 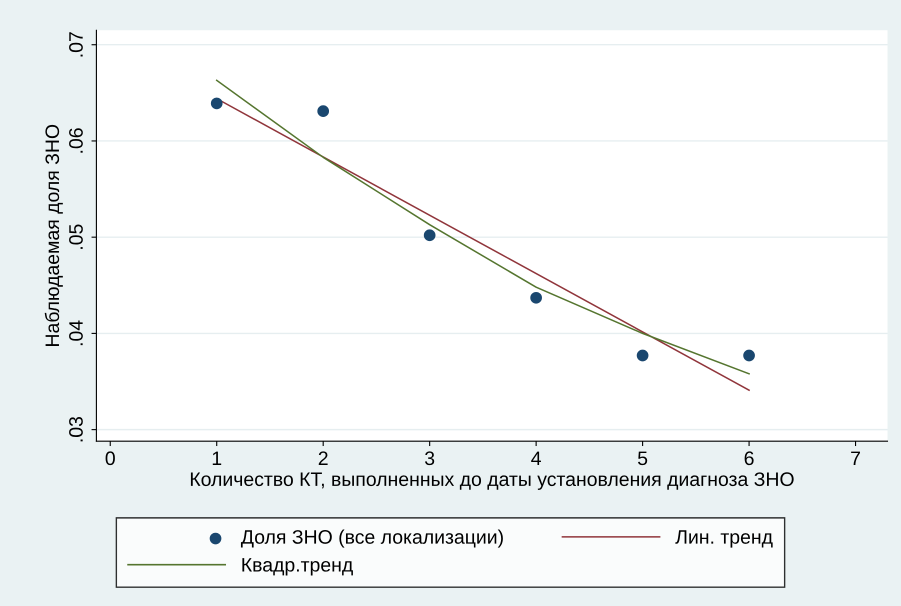 What do you see at coordinates (536, 458) in the screenshot?
I see `x-tick-label: 4` at bounding box center [536, 458].